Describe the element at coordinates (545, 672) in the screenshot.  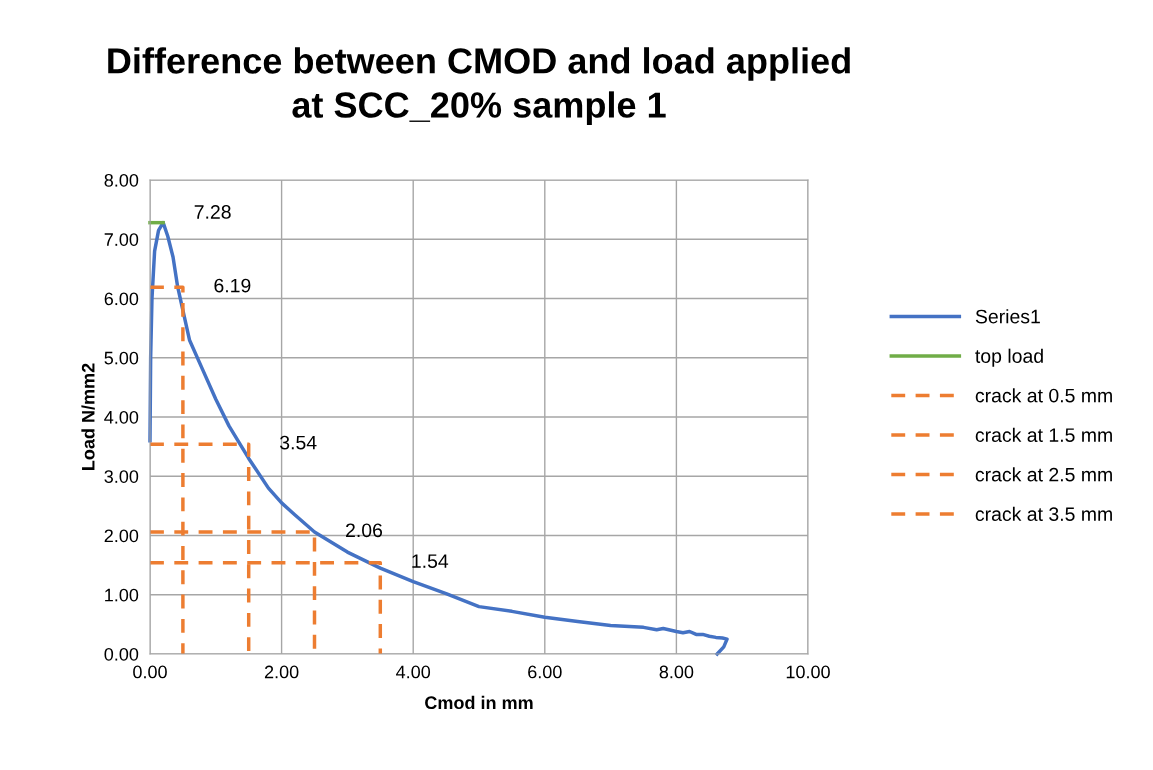
I see `x-tick-label: 6.00` at that location.